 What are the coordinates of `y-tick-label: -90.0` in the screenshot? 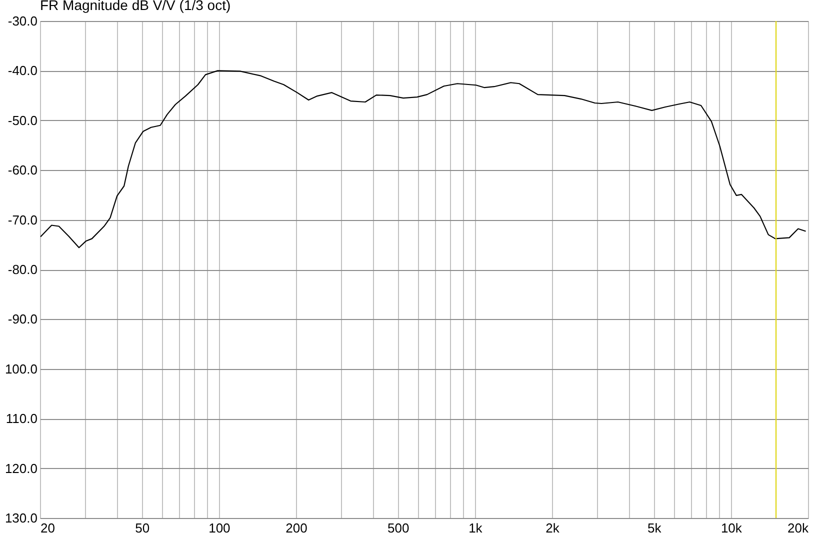 It's located at (23, 319).